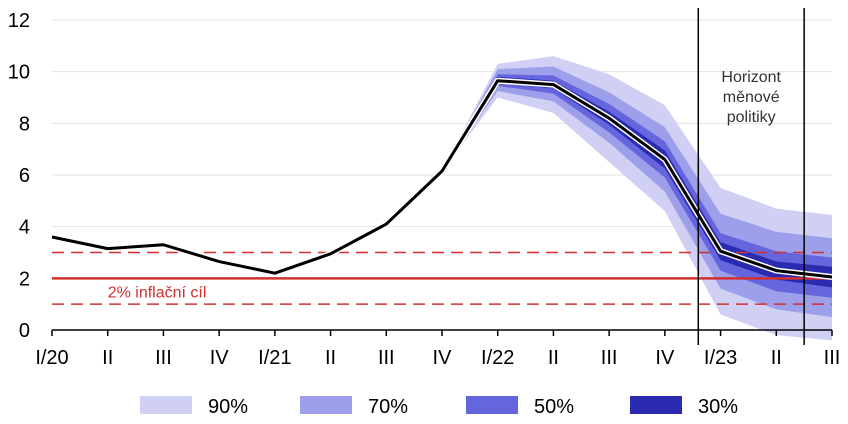  I want to click on legend-label: 90%, so click(228, 407).